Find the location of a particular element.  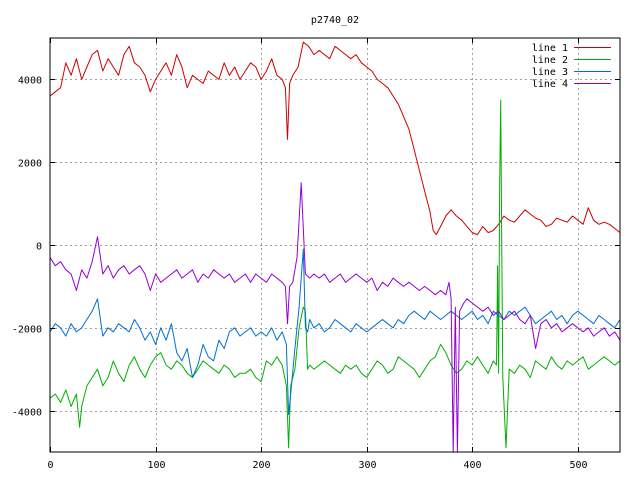

legend-label-2: line 2 is located at coordinates (550, 60).